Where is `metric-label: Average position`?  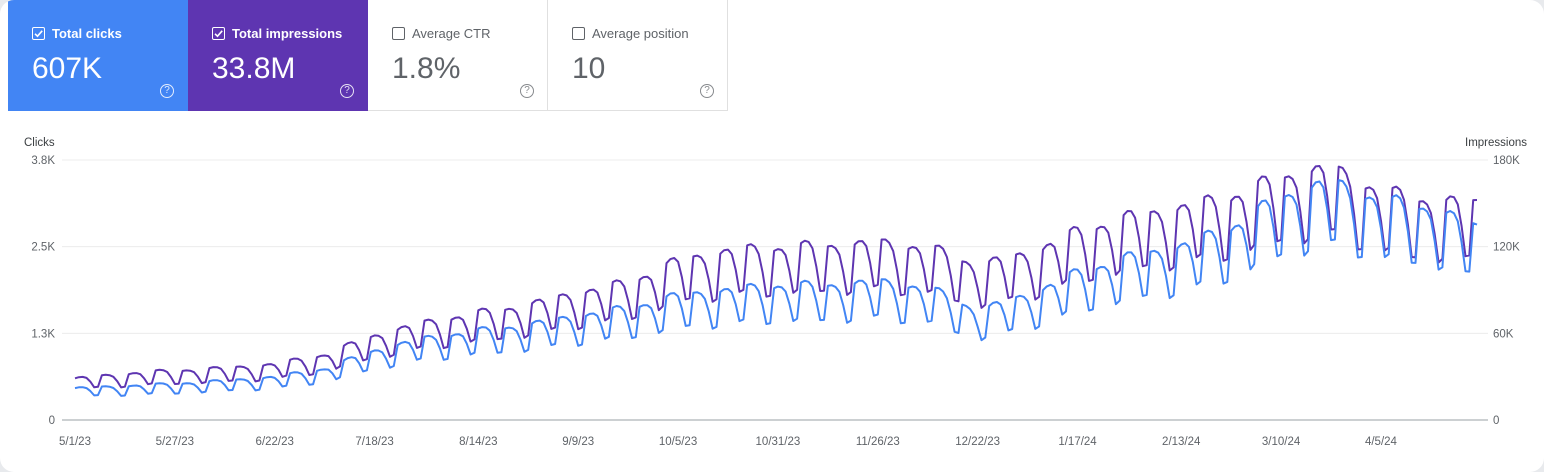
metric-label: Average position is located at coordinates (640, 33).